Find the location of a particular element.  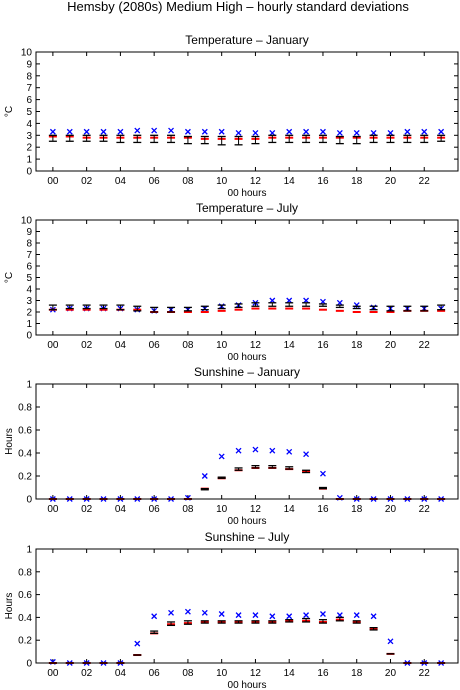

y-tick-label: 7 is located at coordinates (29, 88).